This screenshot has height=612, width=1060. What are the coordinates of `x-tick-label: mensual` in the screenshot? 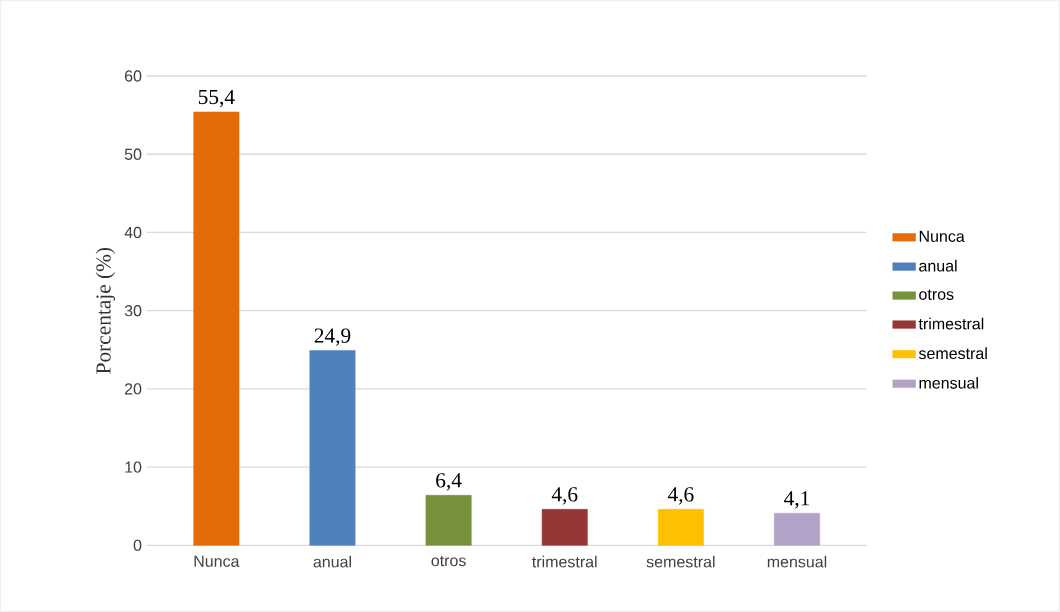 It's located at (797, 561).